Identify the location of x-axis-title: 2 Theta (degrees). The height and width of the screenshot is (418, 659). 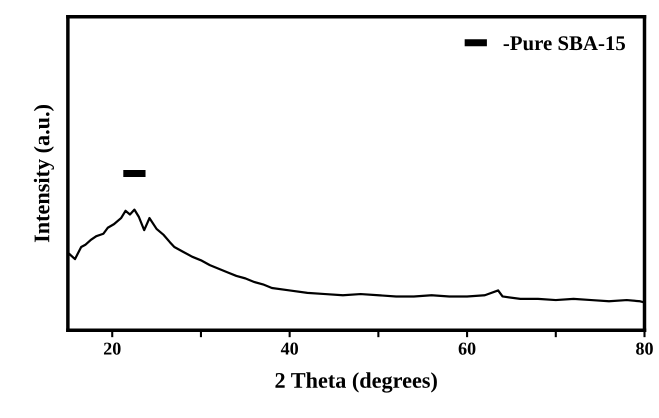
(356, 382).